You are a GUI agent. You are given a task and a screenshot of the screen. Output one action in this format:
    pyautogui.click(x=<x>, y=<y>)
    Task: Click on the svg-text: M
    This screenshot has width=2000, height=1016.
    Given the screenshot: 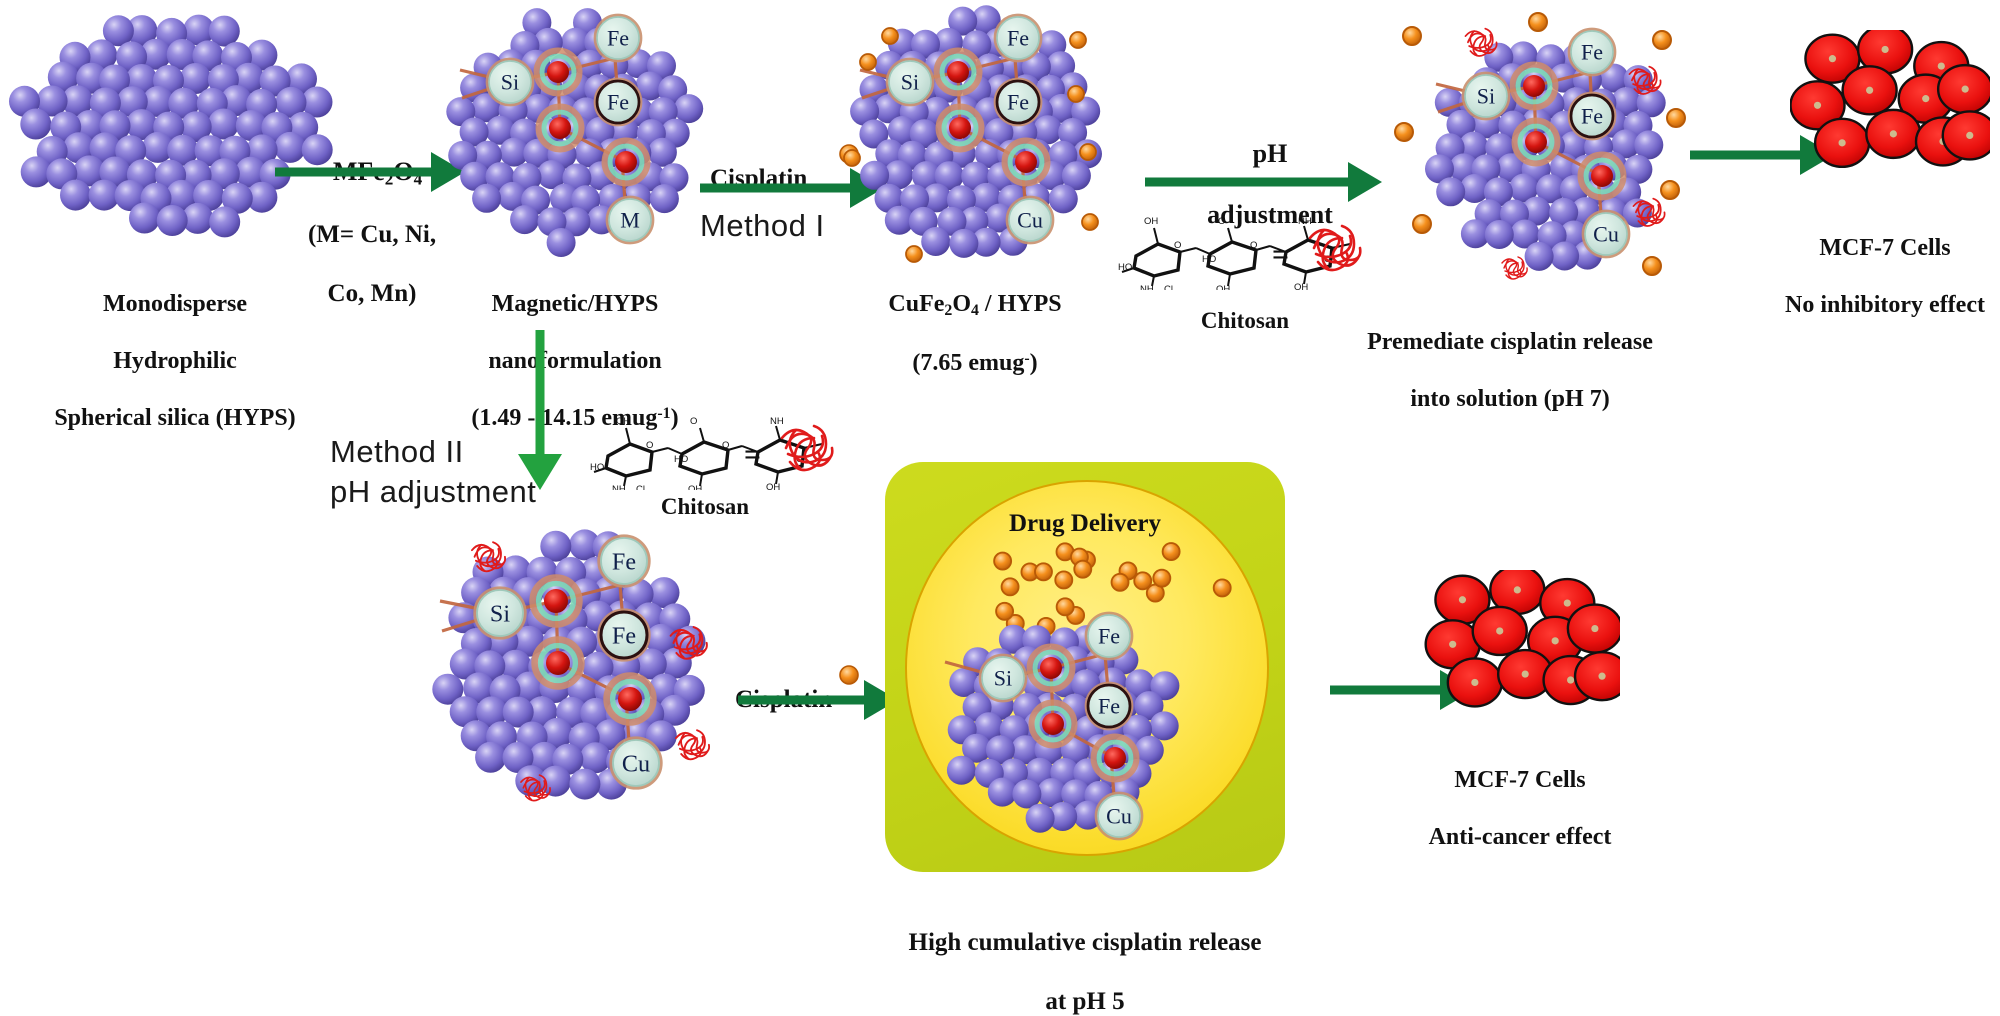 What is the action you would take?
    pyautogui.click(x=630, y=220)
    